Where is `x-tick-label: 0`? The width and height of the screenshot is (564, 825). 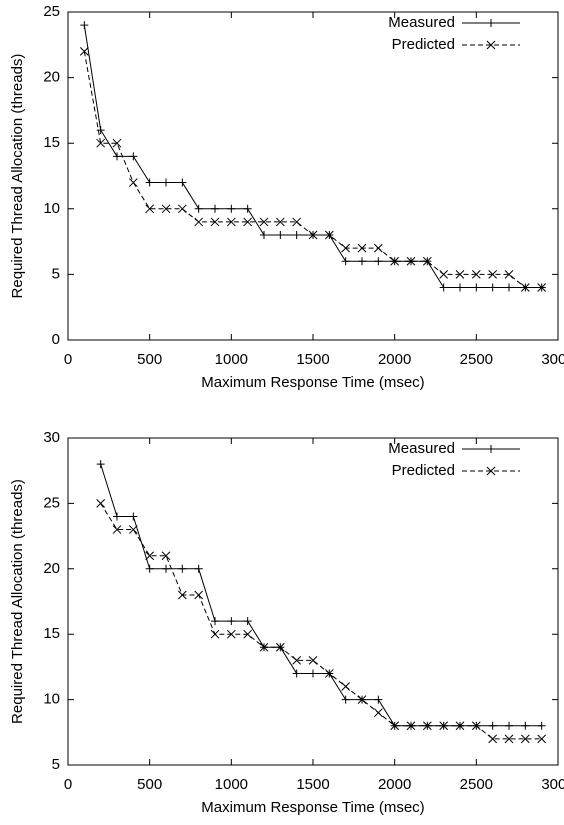 x-tick-label: 0 is located at coordinates (68, 359).